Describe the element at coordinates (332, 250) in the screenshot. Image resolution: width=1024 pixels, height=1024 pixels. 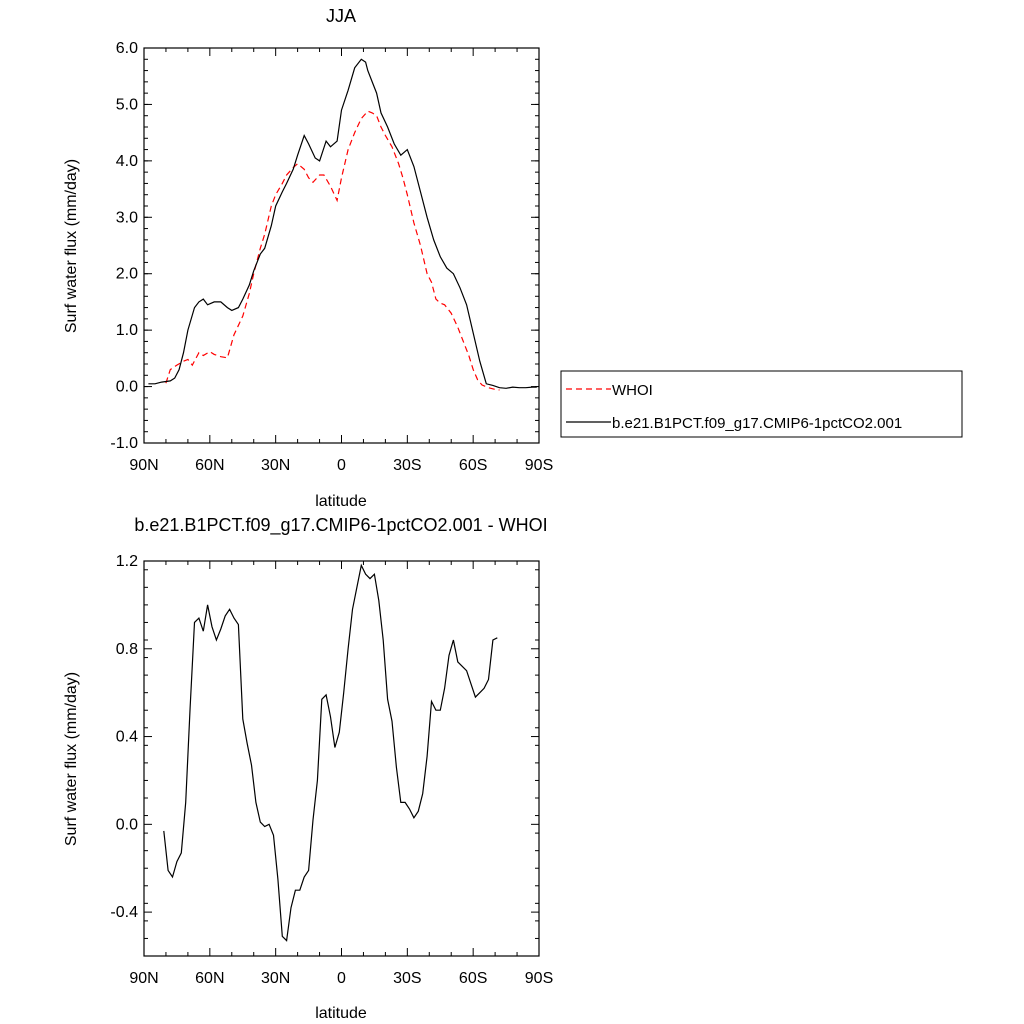
I see `series-line-whoi` at that location.